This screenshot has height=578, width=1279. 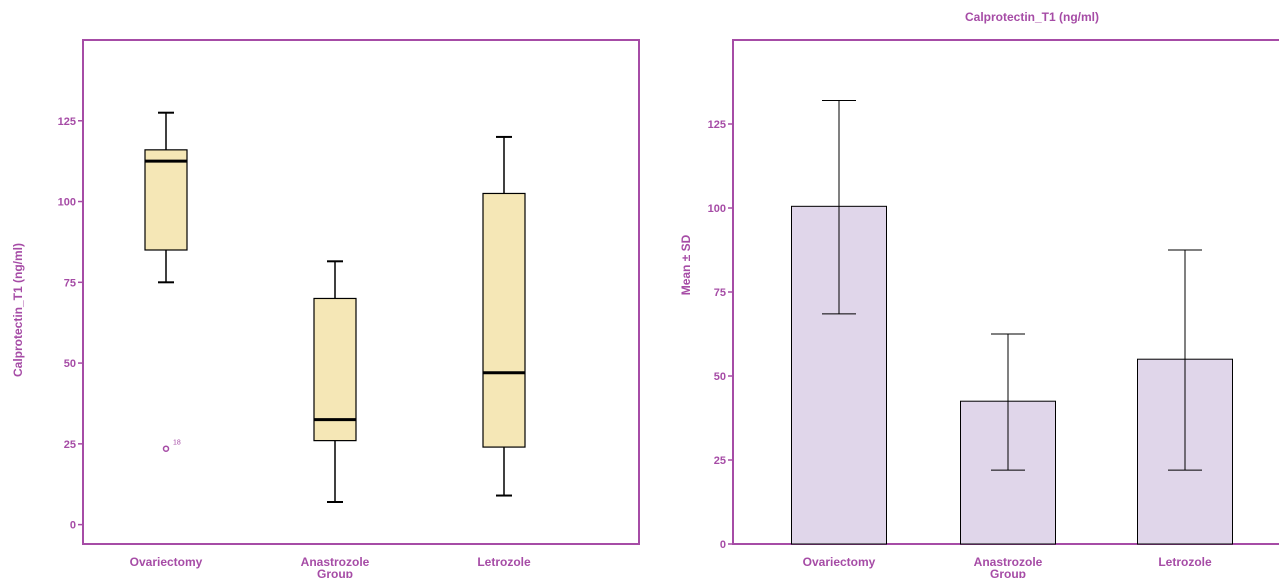 I want to click on boxplot-x-axis: Ovariectomy Anastrozole Letrozole Group, so click(x=330, y=566).